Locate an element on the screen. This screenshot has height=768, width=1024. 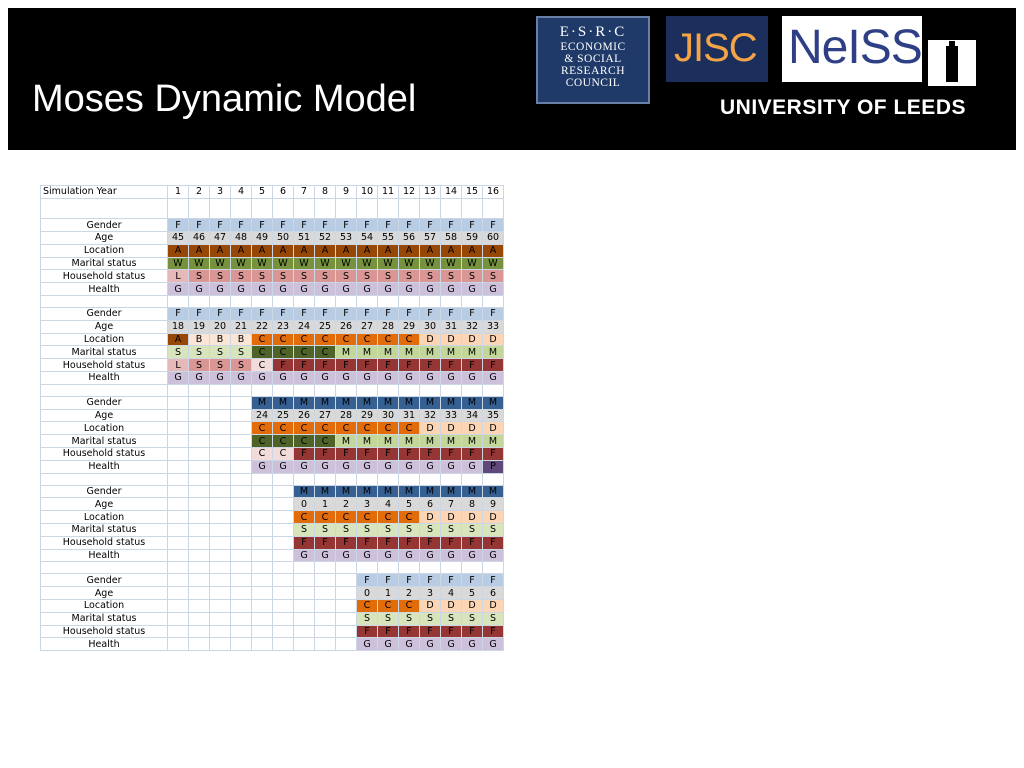
page-title: Moses Dynamic Model is located at coordinates (224, 99).